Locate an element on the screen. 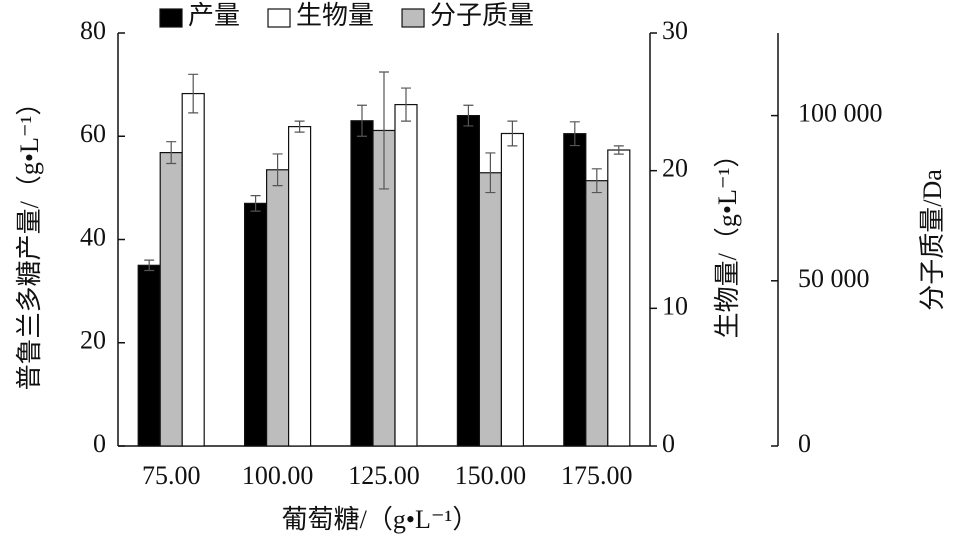  x-tick-label: 100.00 is located at coordinates (278, 475).